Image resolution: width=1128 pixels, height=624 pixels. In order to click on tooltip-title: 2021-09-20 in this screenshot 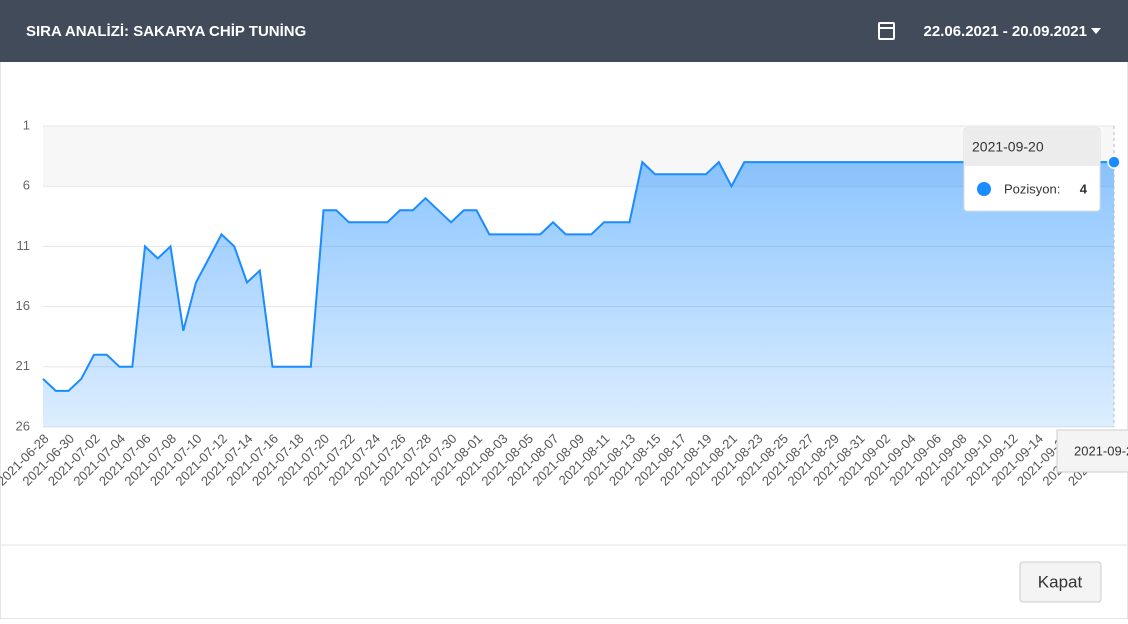, I will do `click(1008, 147)`.